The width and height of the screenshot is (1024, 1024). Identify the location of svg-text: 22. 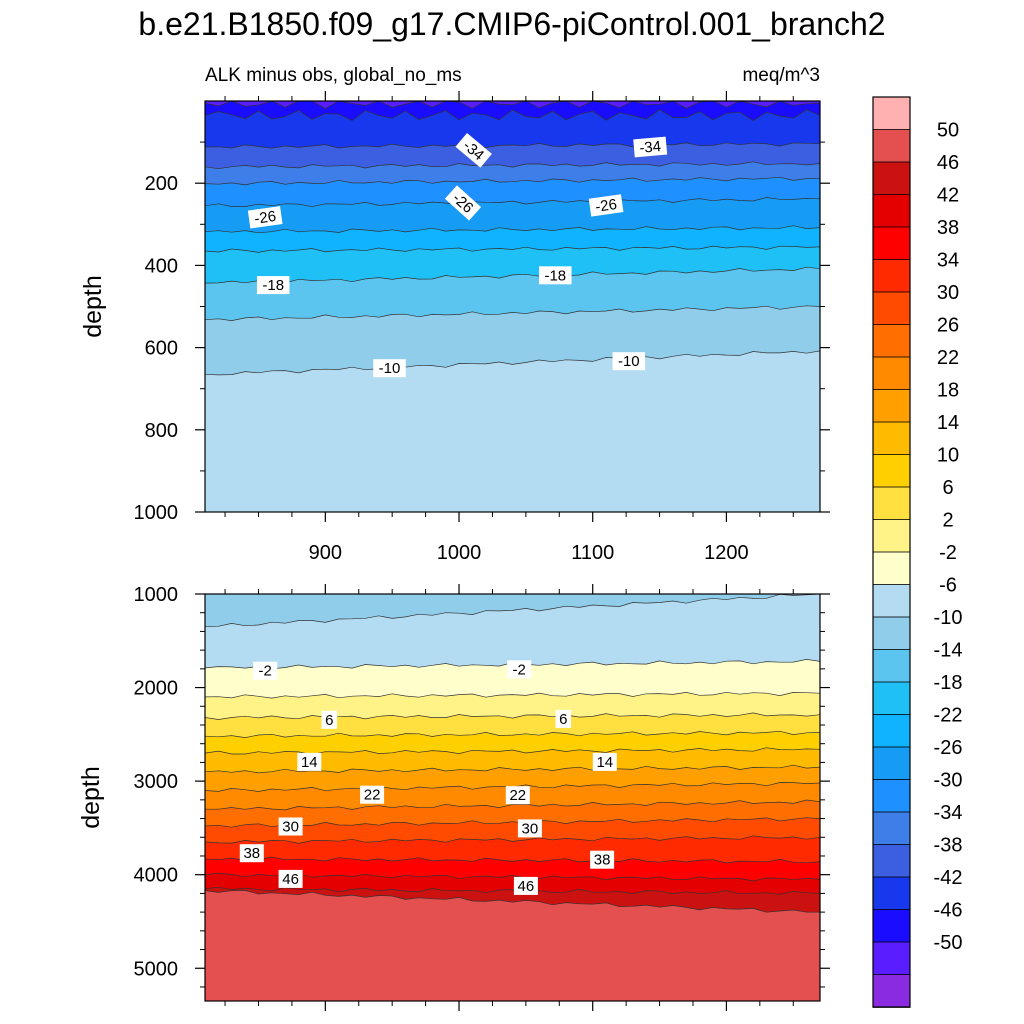
(517, 795).